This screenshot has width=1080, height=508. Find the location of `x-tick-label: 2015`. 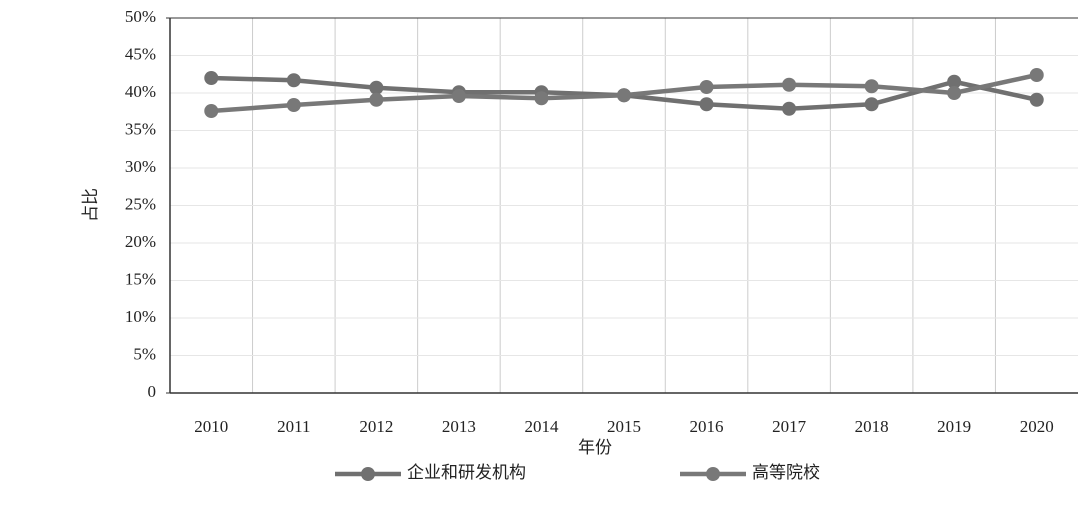

x-tick-label: 2015 is located at coordinates (624, 426).